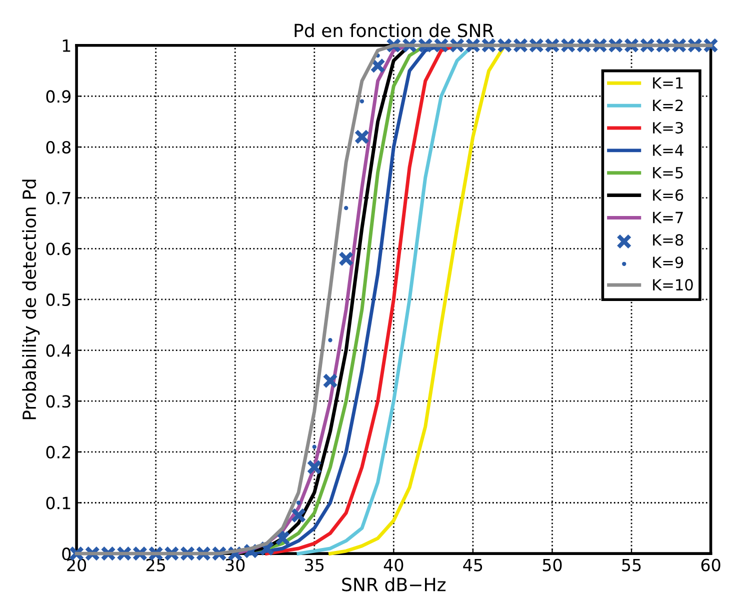 The height and width of the screenshot is (605, 729). What do you see at coordinates (76, 565) in the screenshot?
I see `x-tick-label: 20` at bounding box center [76, 565].